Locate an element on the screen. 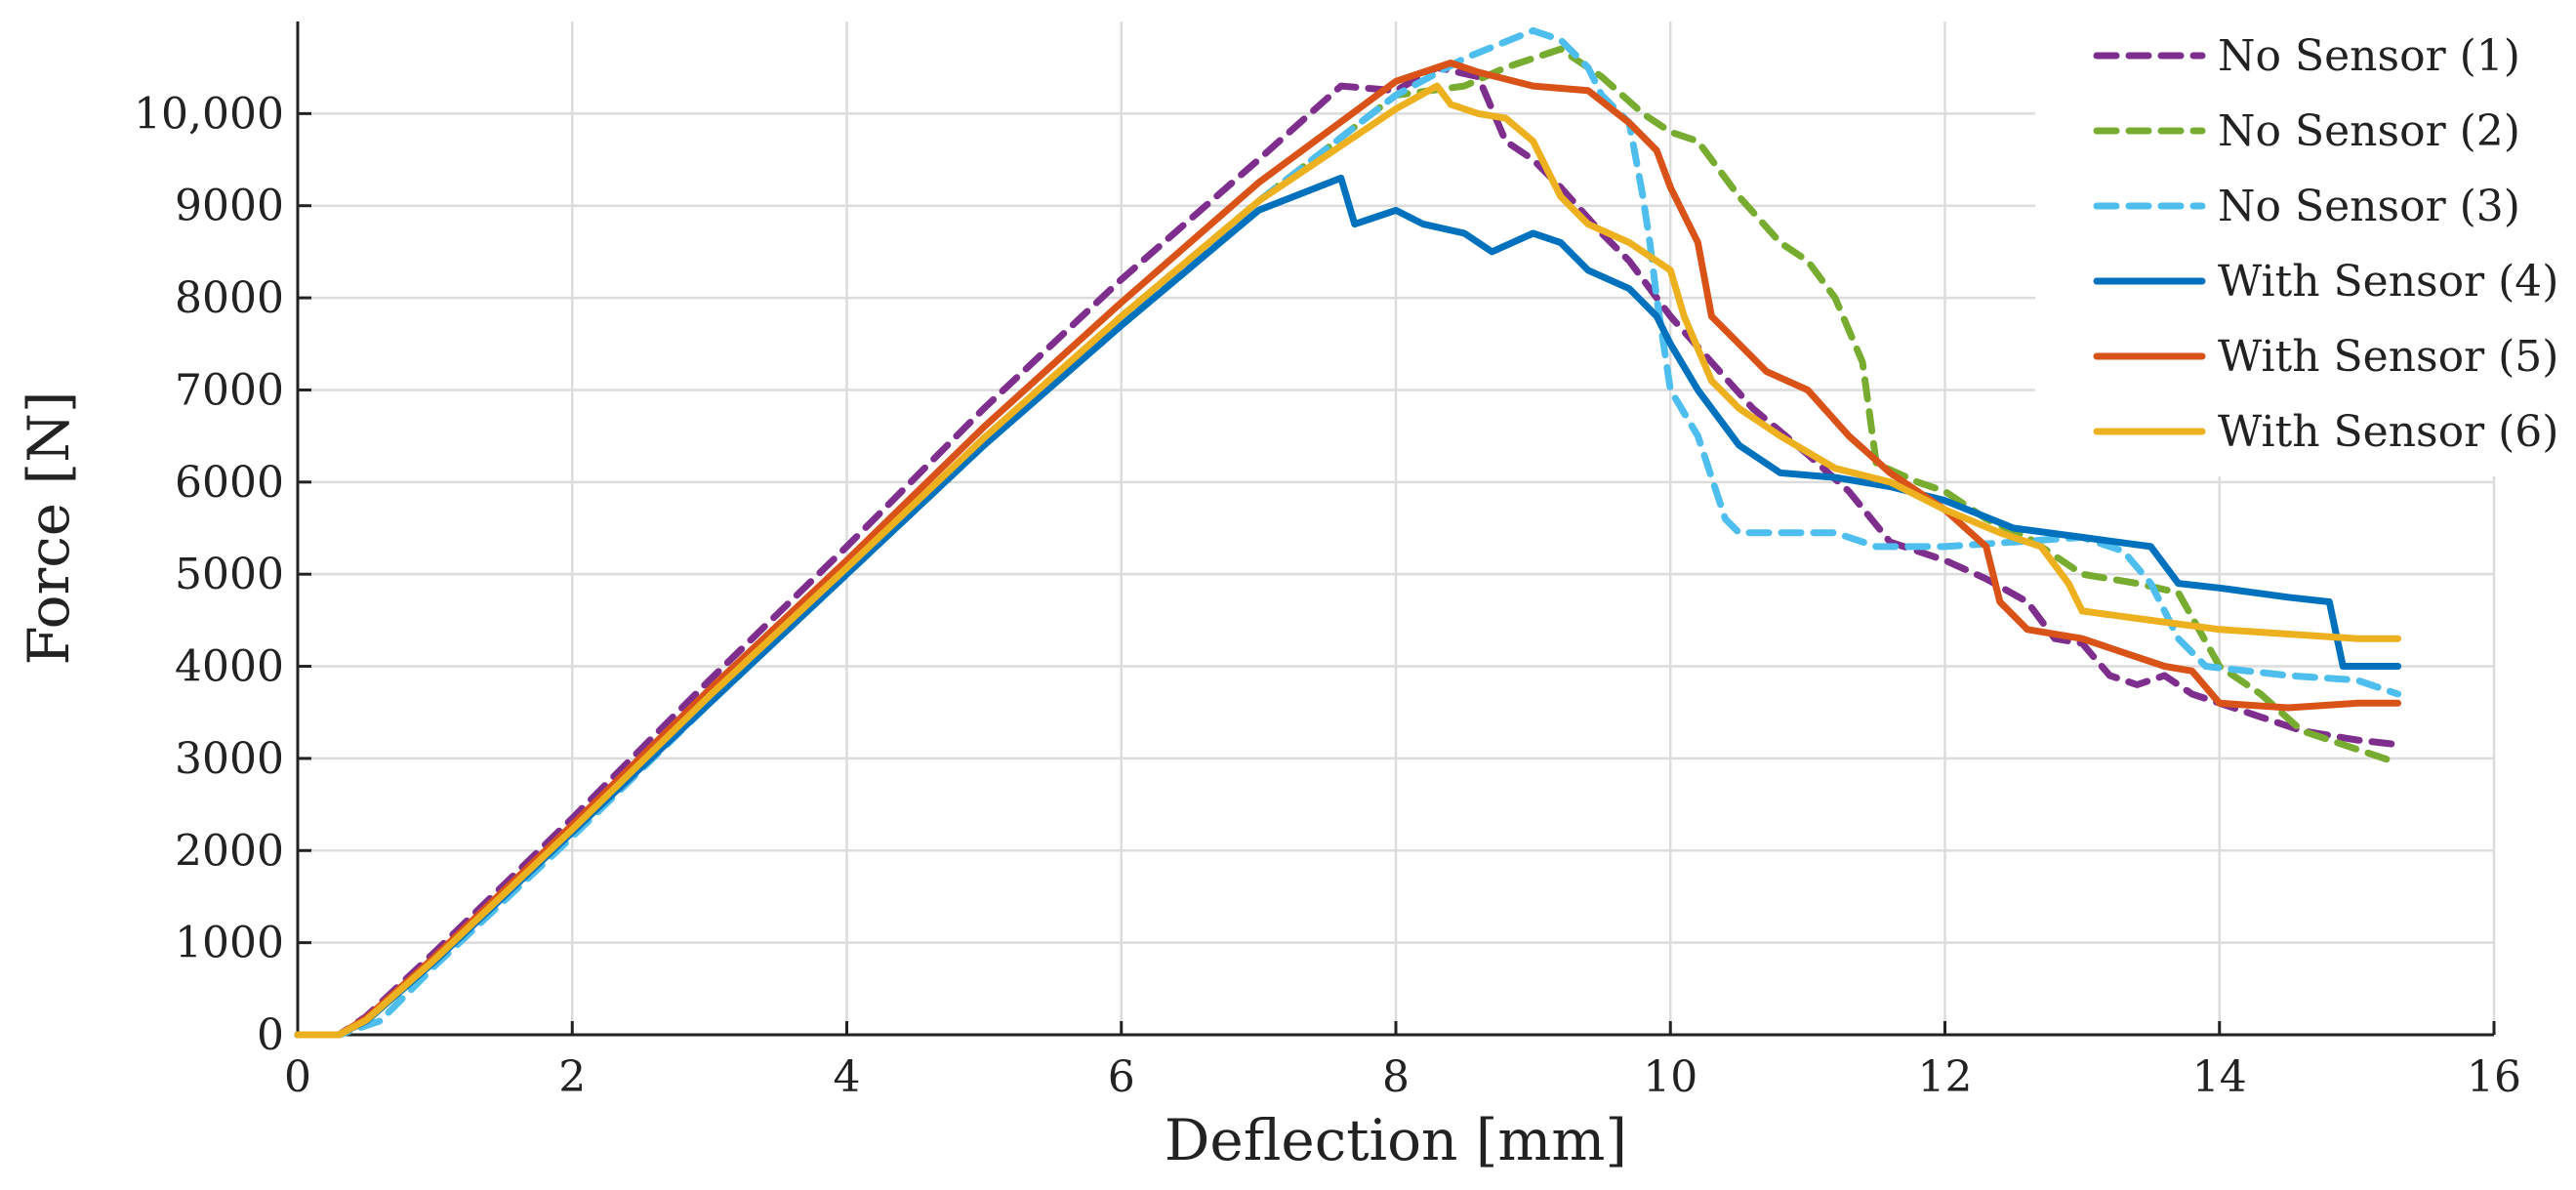  y-tick-label: 5000 is located at coordinates (229, 574).